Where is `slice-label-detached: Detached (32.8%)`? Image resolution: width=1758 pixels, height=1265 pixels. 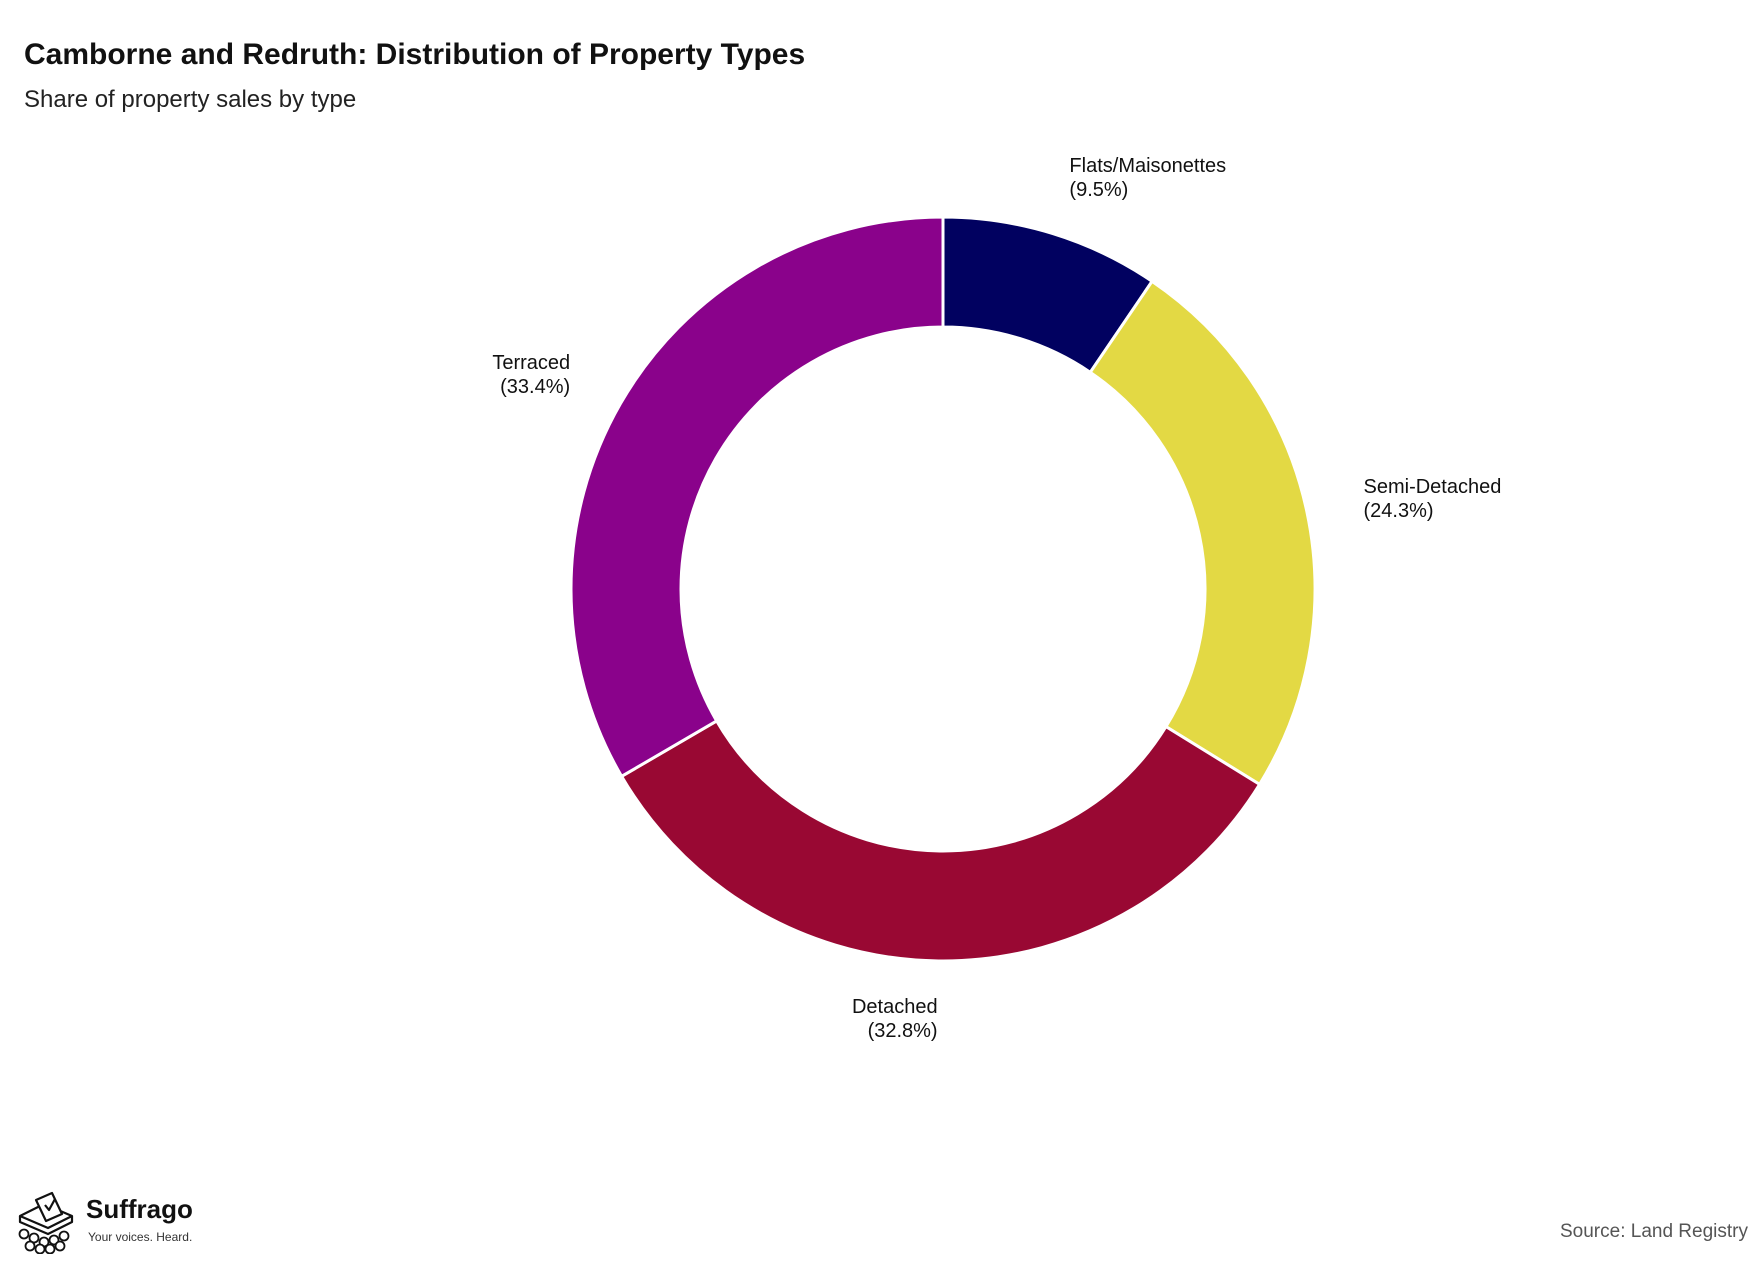
slice-label-detached: Detached (32.8%) is located at coordinates (895, 1019).